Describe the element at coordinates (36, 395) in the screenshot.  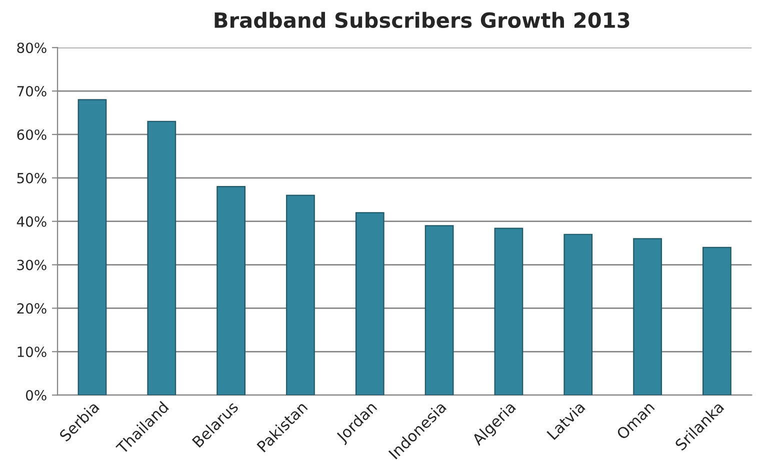
I see `y-tick-label: 0%` at that location.